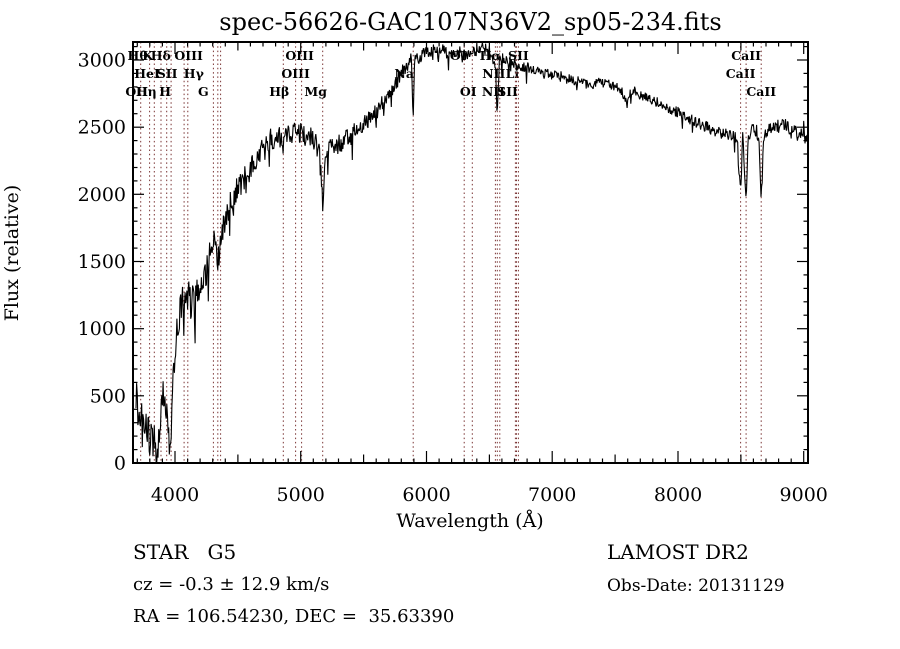 The width and height of the screenshot is (900, 649). I want to click on y-tick-label: 1000, so click(102, 329).